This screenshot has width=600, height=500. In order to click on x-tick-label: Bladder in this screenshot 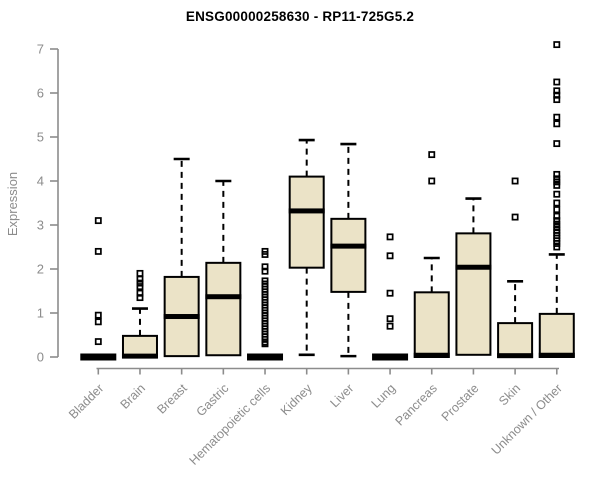, I will do `click(86, 401)`.